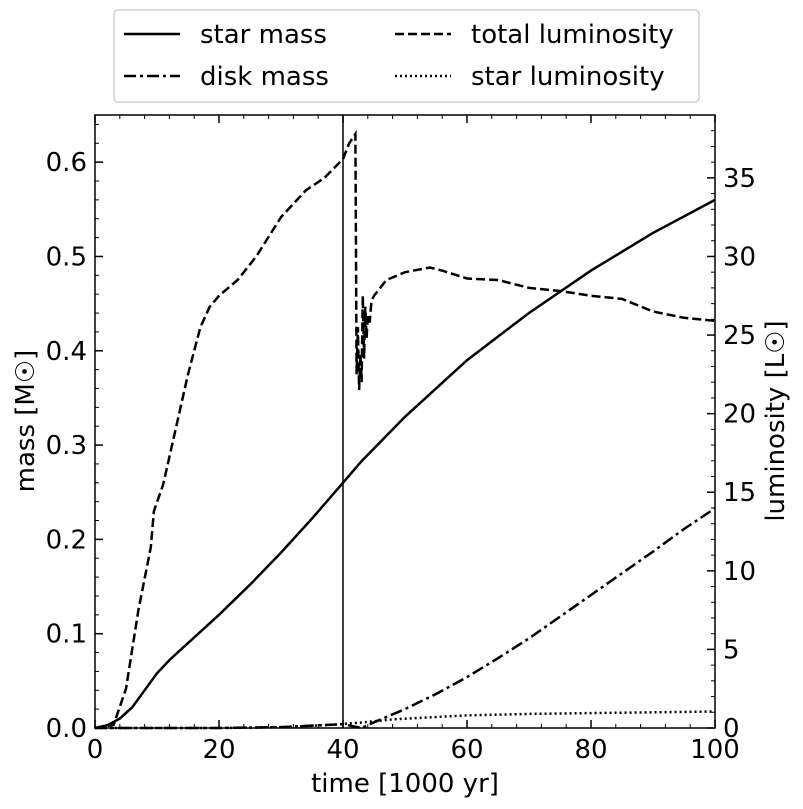  Describe the element at coordinates (405, 720) in the screenshot. I see `series-star-luminosity` at that location.